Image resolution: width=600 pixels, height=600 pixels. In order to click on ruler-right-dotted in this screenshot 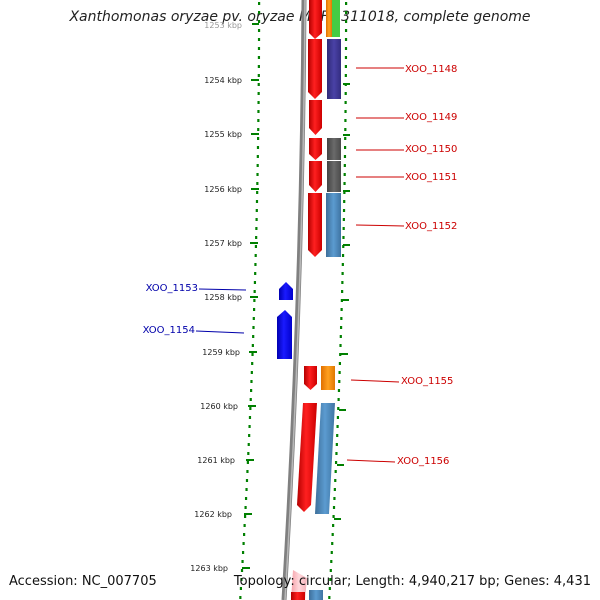, I will do `click(338, 300)`.